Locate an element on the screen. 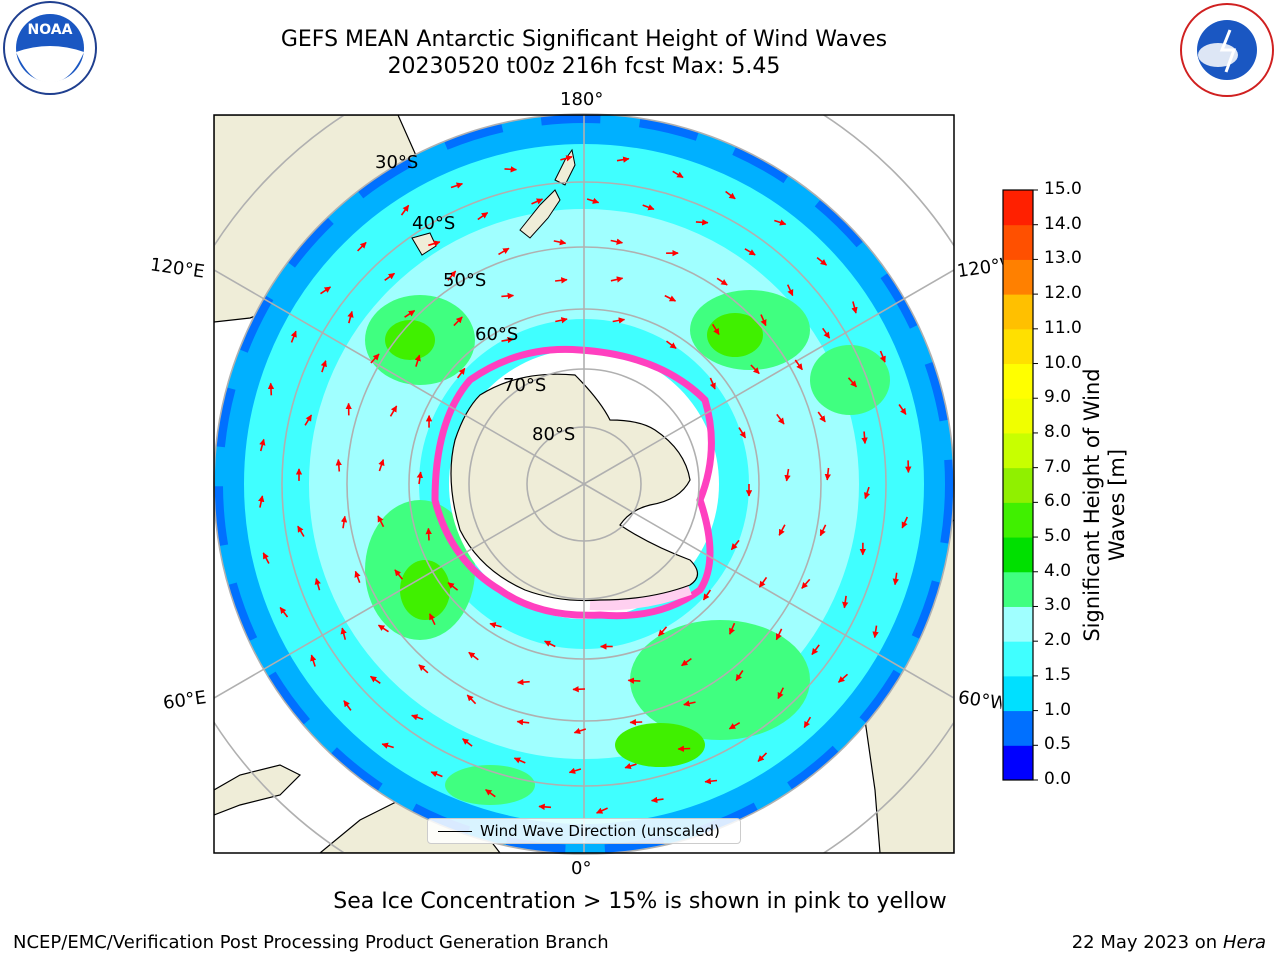 Image resolution: width=1280 pixels, height=960 pixels. colorbar-tick-label: 10.0 is located at coordinates (1063, 362).